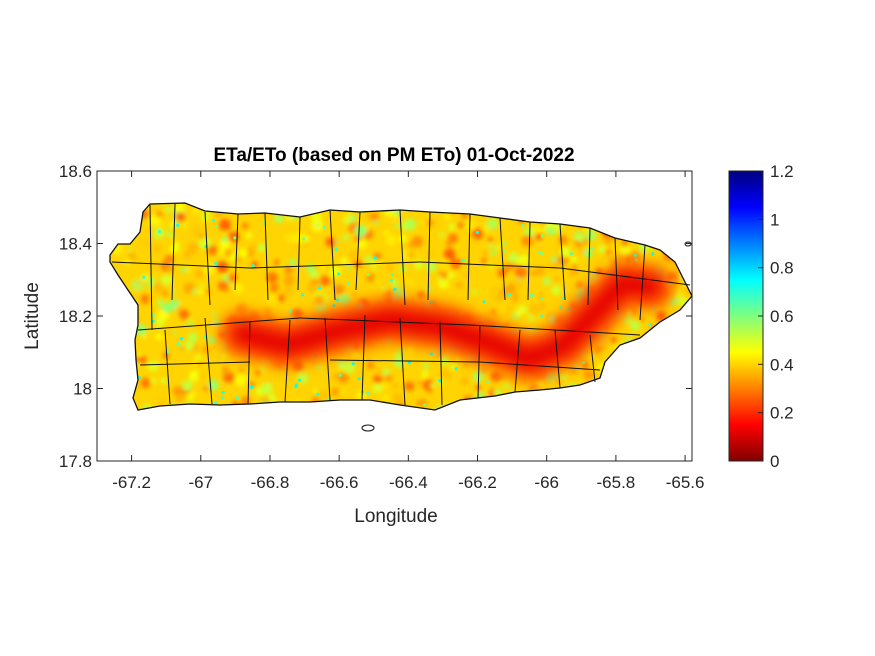  I want to click on high-band-core, so click(446, 321).